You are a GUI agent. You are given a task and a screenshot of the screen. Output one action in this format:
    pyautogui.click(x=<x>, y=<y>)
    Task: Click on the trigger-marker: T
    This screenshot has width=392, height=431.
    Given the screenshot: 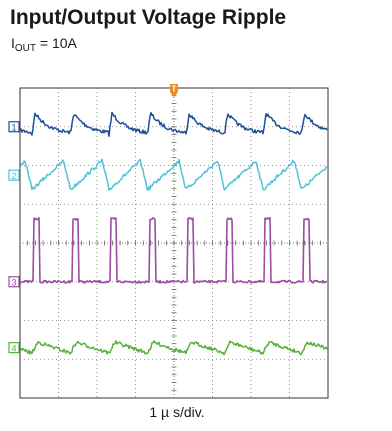 What is the action you would take?
    pyautogui.click(x=174, y=90)
    